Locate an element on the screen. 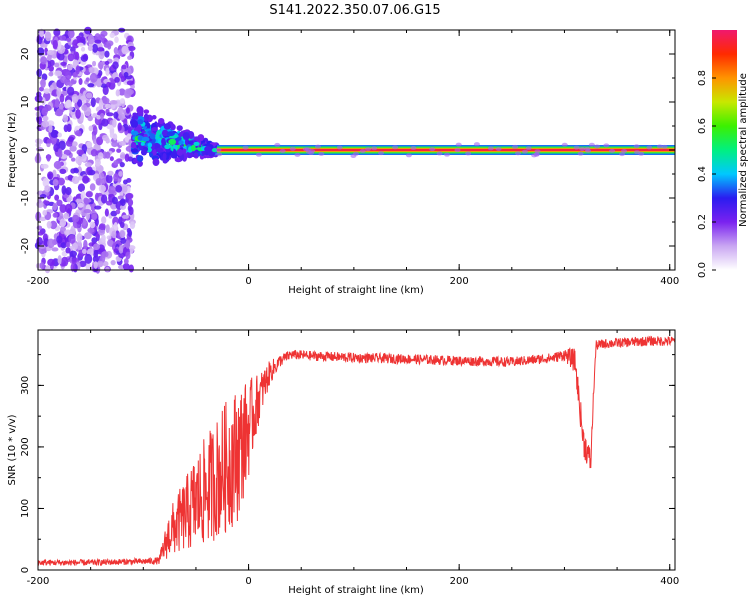 The height and width of the screenshot is (600, 750). x-tick-label: 0 is located at coordinates (248, 581).